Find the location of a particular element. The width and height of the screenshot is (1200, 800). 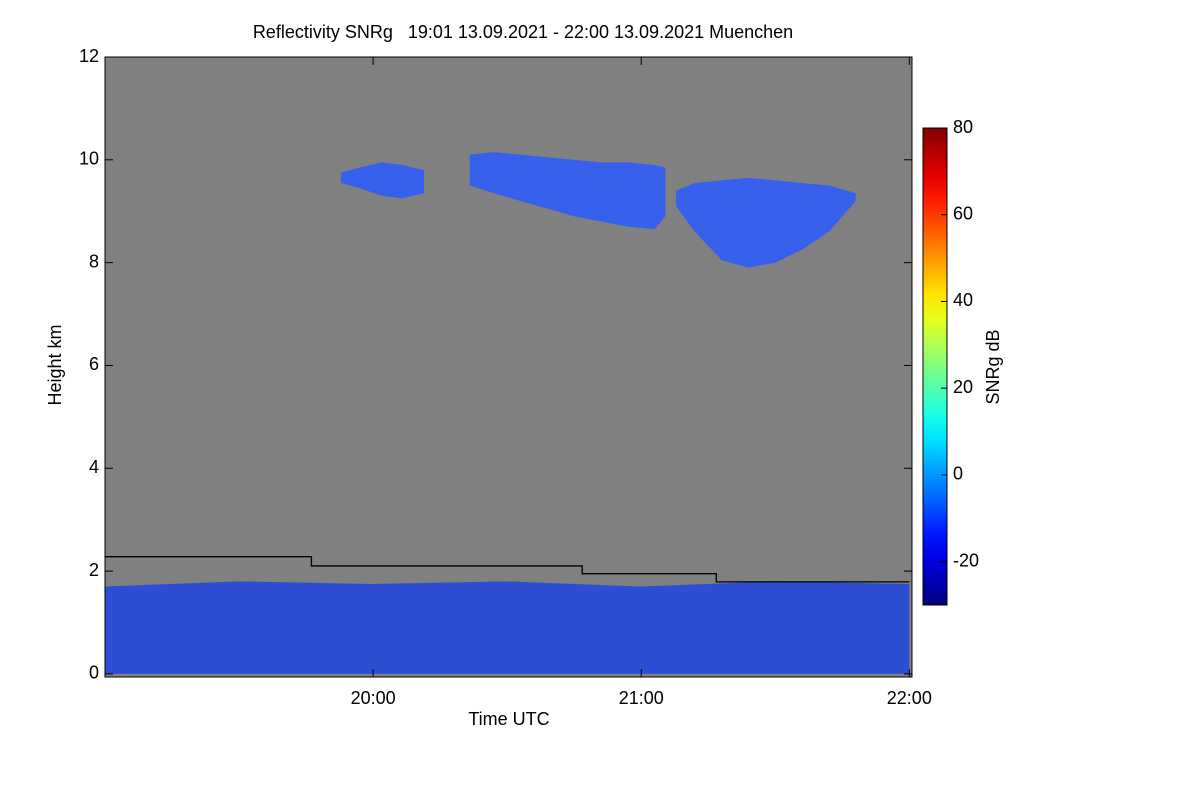

y-tick-label: 8 is located at coordinates (94, 261).